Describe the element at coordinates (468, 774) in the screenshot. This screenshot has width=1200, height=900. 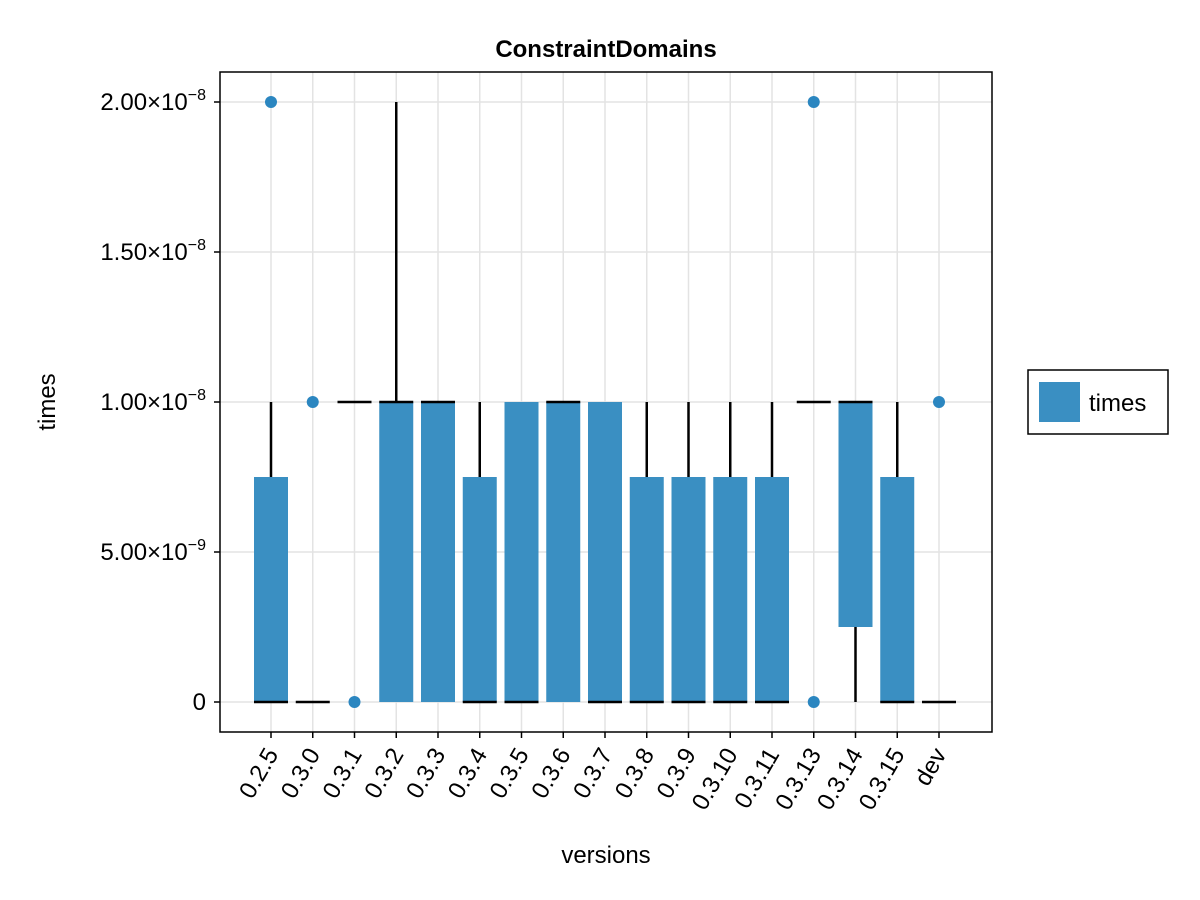
I see `x-tick-label: 0.3.4` at that location.